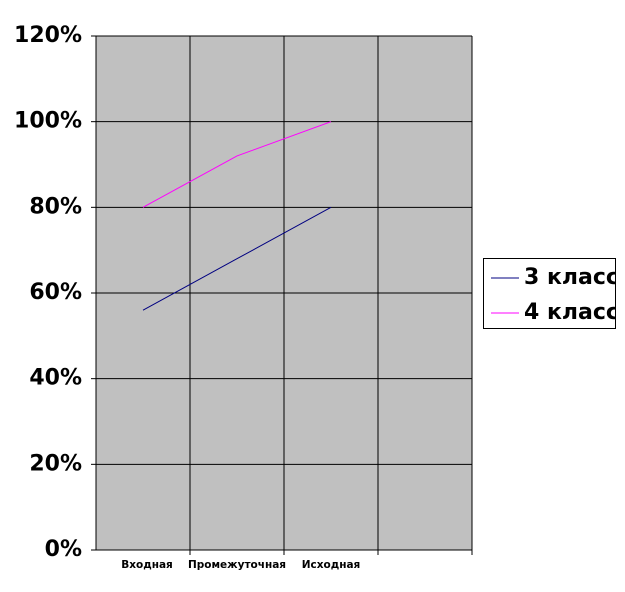  I want to click on x-tick-label: Входная, so click(147, 565).